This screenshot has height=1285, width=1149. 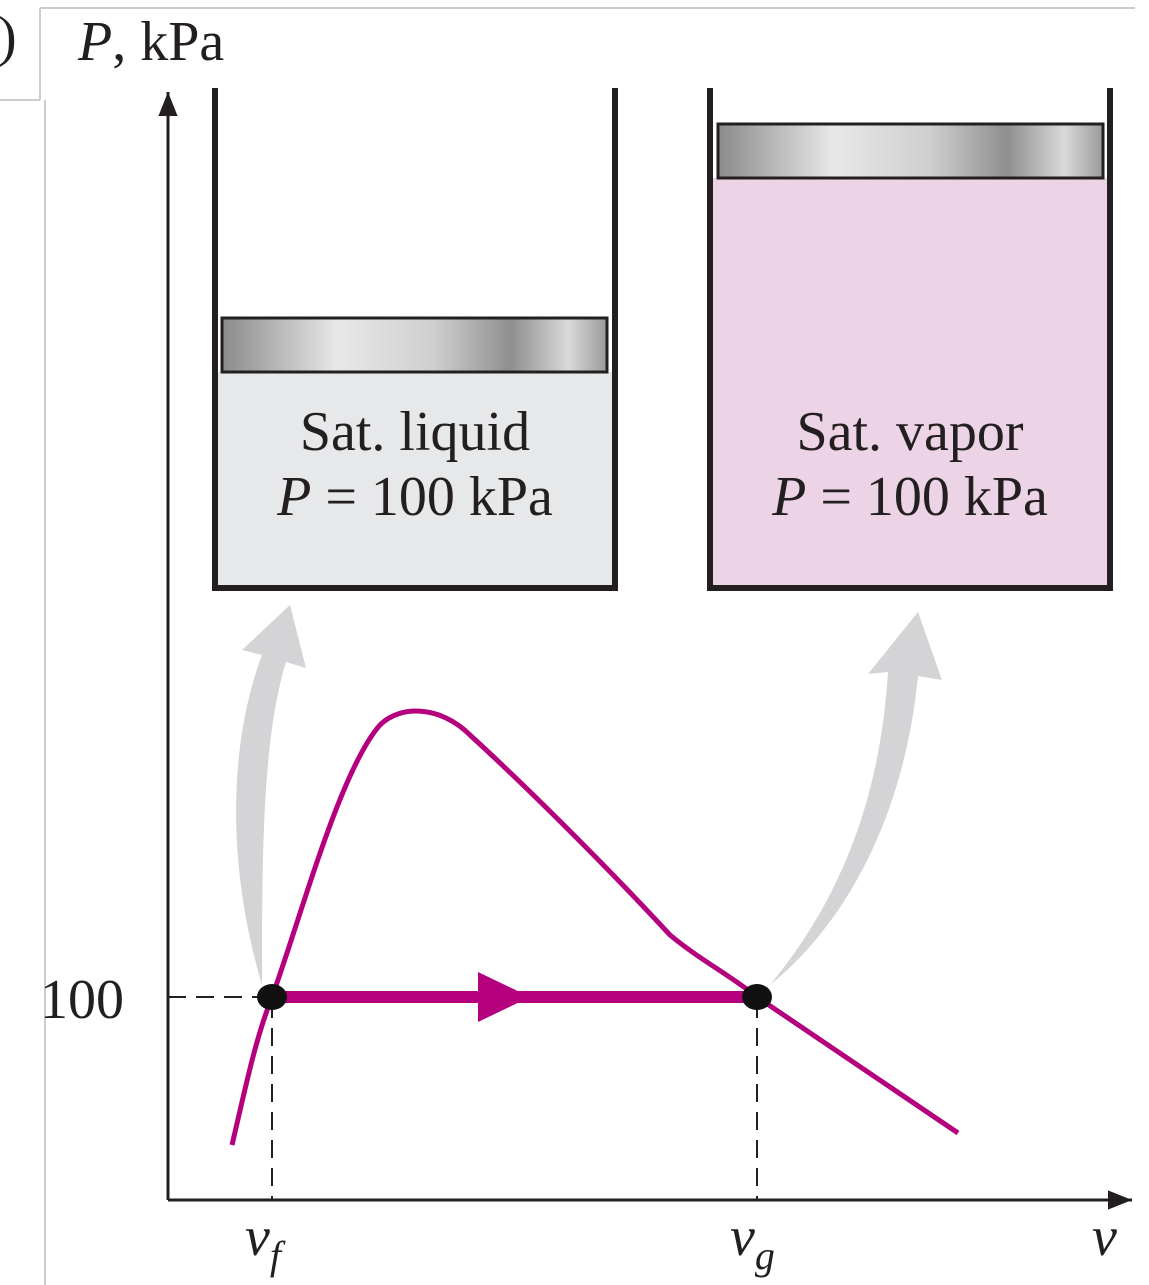 What do you see at coordinates (8, 37) in the screenshot?
I see `figure-fragment: )` at bounding box center [8, 37].